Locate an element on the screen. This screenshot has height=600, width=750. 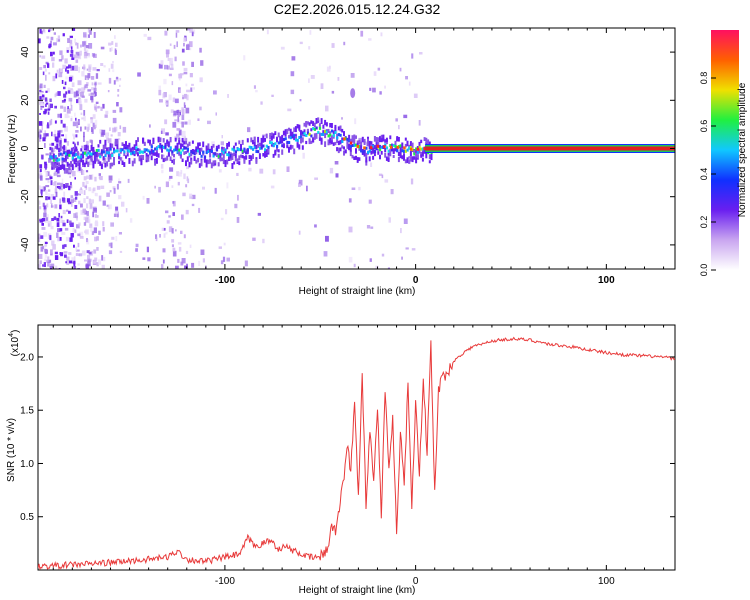
x-tick-label: -100 is located at coordinates (225, 280).